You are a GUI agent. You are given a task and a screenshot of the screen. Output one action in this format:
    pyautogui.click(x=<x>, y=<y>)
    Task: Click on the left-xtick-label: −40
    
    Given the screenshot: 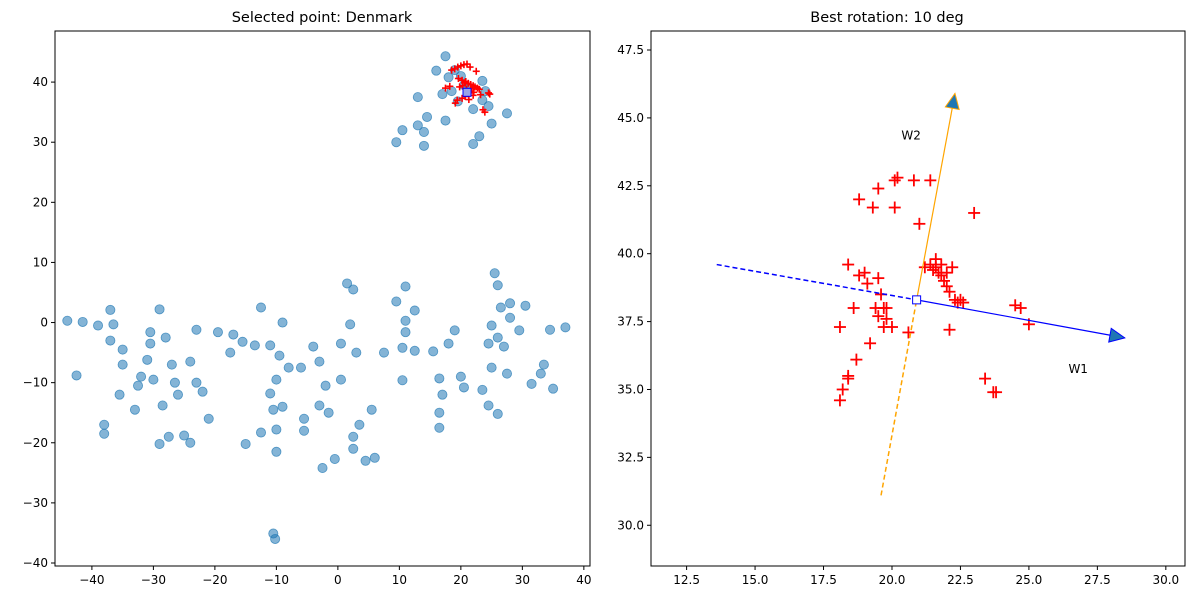 What is the action you would take?
    pyautogui.click(x=91, y=580)
    